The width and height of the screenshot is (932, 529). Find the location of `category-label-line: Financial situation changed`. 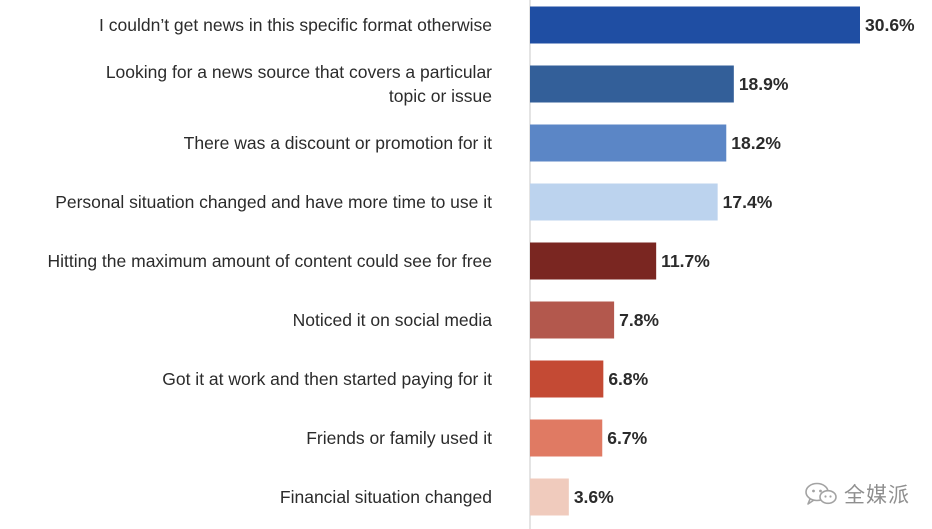

category-label-line: Financial situation changed is located at coordinates (386, 497).